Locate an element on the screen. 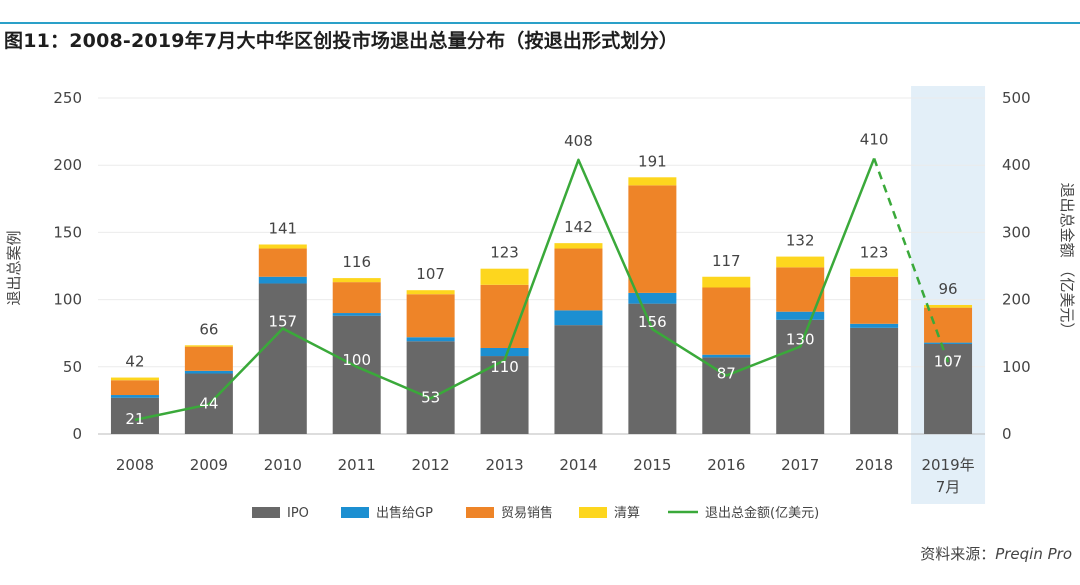 This screenshot has height=585, width=1080. y-axis-title: 退出总案例 is located at coordinates (14, 267).